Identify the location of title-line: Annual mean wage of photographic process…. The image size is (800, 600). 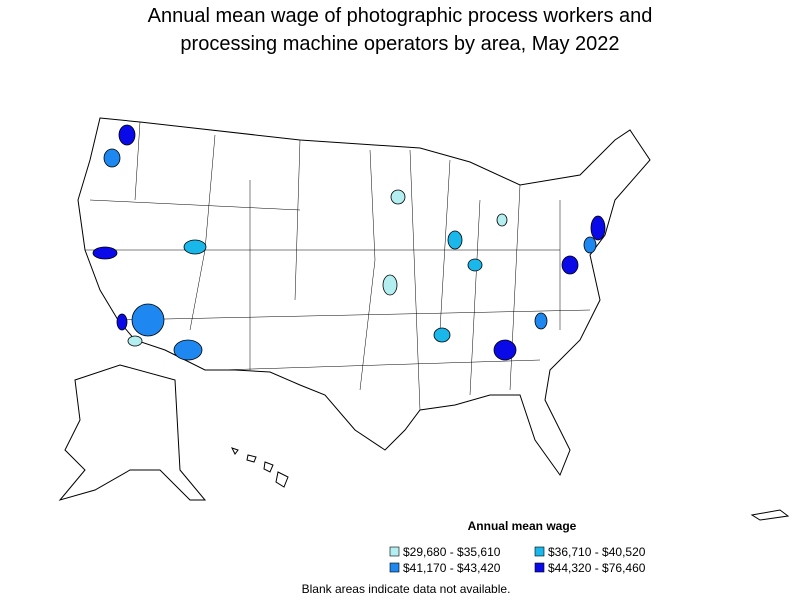
(400, 16).